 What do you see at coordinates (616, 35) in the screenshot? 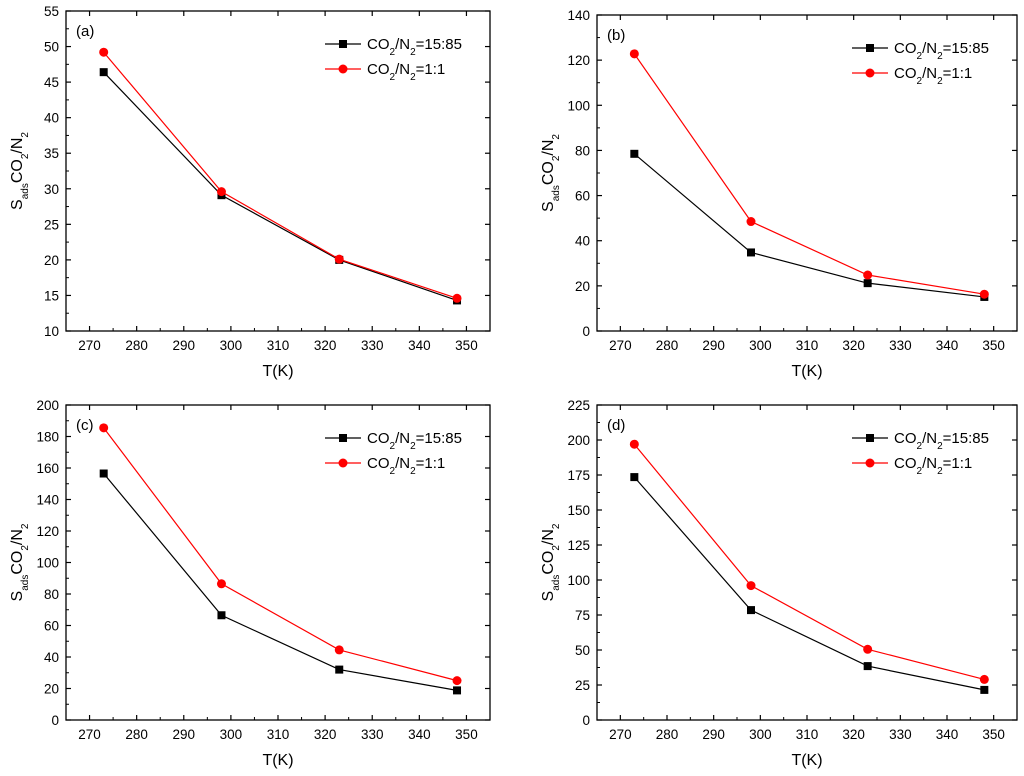
I see `panel-label: (b)` at bounding box center [616, 35].